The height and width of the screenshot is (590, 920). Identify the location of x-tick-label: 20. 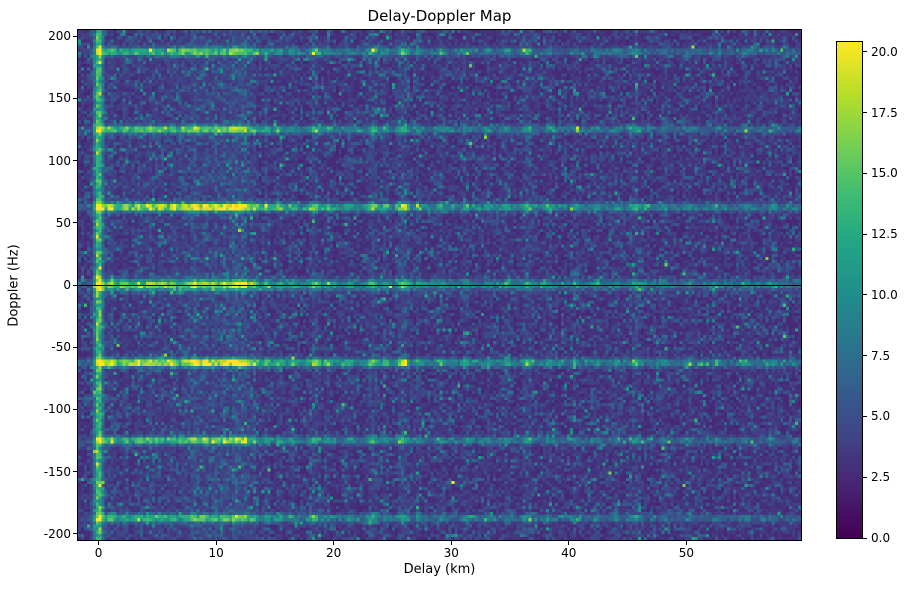
(334, 553).